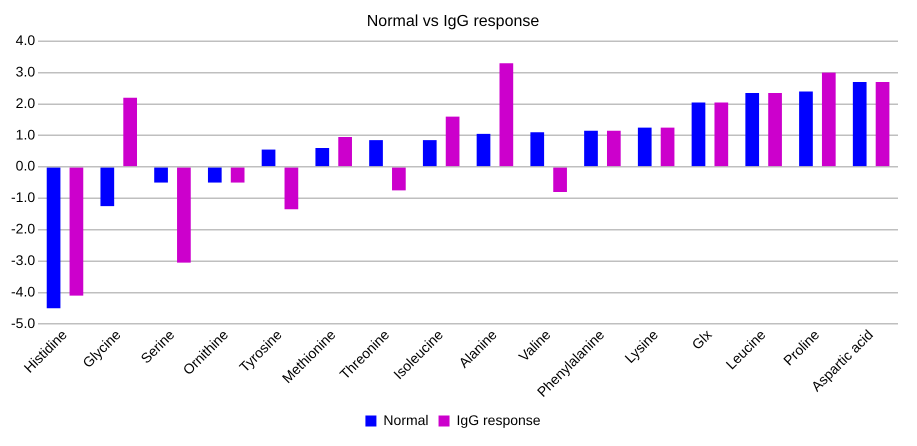 This screenshot has width=917, height=446. I want to click on x-tick-label: Glx, so click(701, 339).